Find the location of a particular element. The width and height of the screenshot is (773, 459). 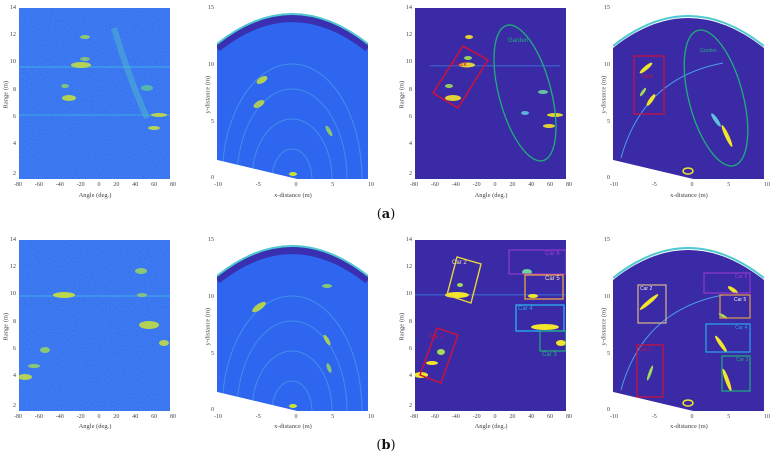

heatmap-b3 is located at coordinates (490, 325).